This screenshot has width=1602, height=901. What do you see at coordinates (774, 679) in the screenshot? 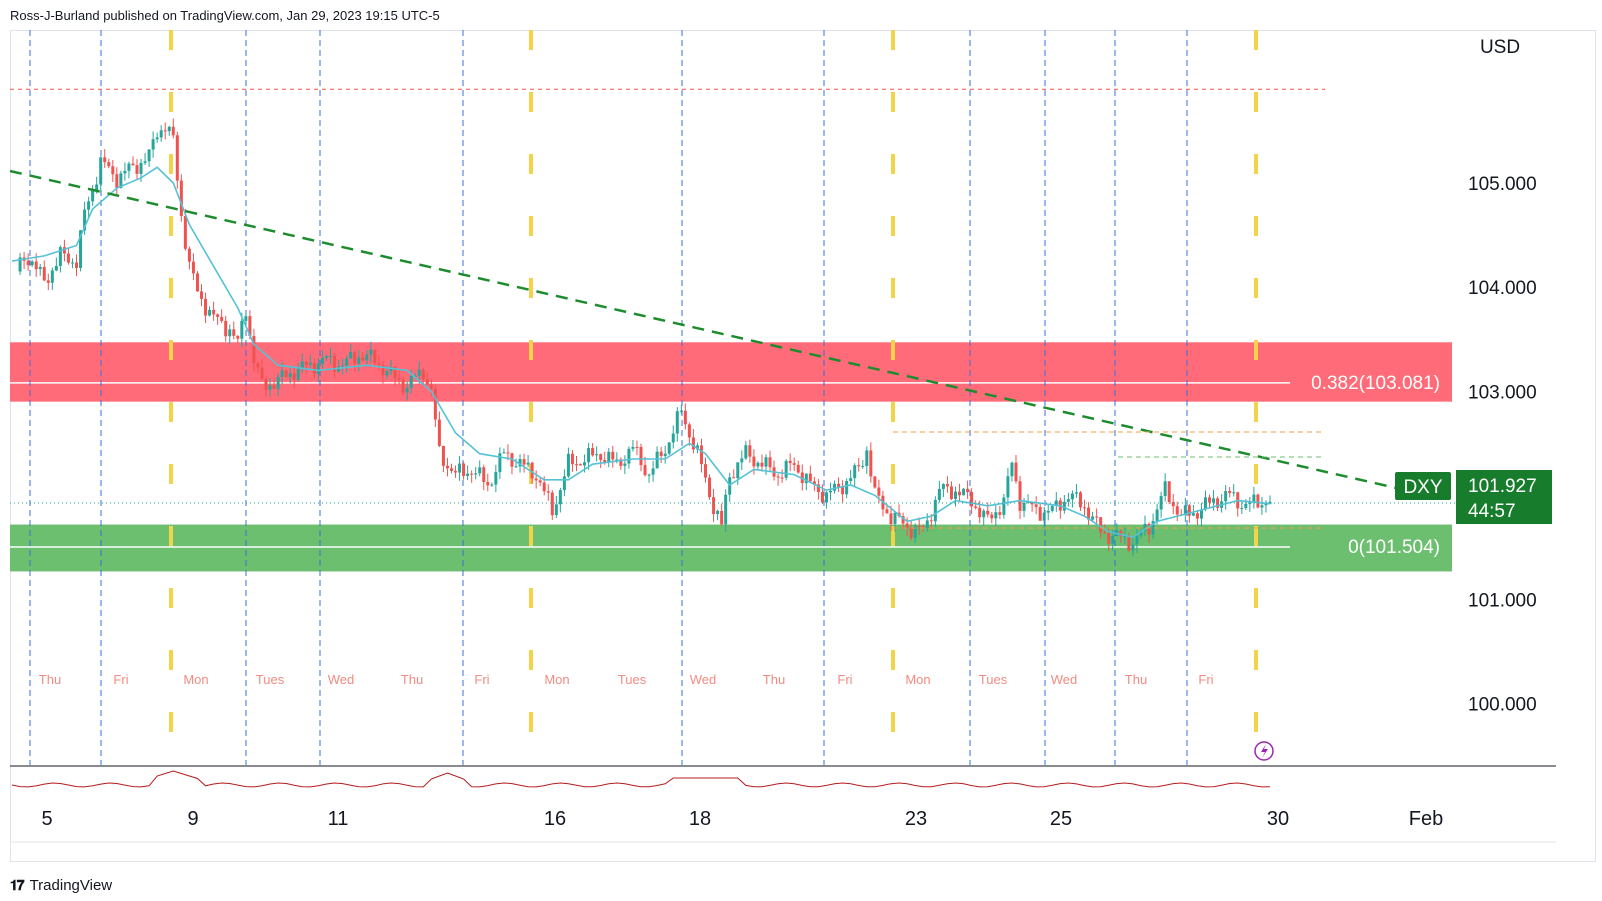
I see `weekday-label: Thu` at bounding box center [774, 679].